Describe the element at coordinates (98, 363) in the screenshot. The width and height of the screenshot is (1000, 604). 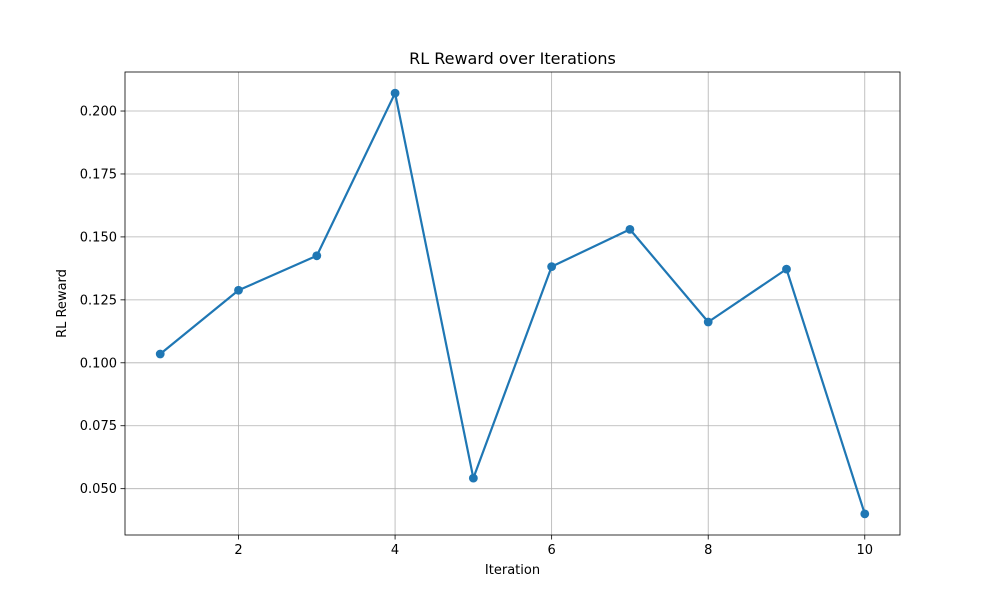
I see `y-tick-label: 0.100` at that location.